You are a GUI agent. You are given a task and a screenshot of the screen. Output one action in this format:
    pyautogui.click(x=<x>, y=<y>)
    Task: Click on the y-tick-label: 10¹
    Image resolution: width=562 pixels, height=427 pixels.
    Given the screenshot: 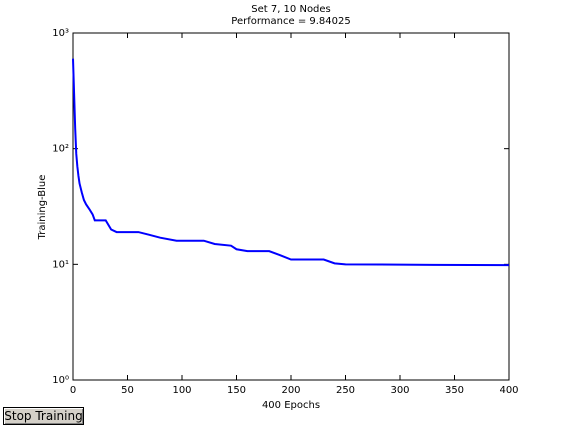 What is the action you would take?
    pyautogui.click(x=60, y=264)
    